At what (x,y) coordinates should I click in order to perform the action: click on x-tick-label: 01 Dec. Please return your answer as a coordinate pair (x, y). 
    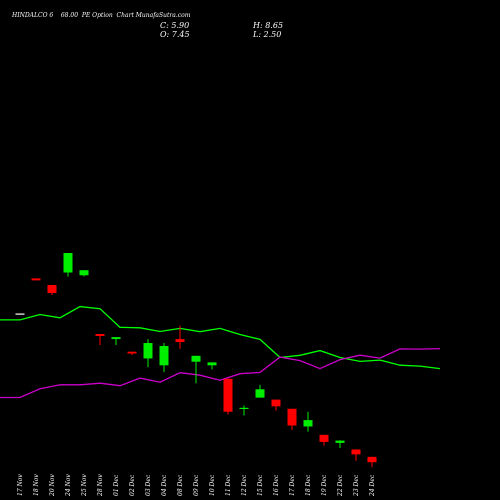
    Looking at the image, I should click on (116, 485).